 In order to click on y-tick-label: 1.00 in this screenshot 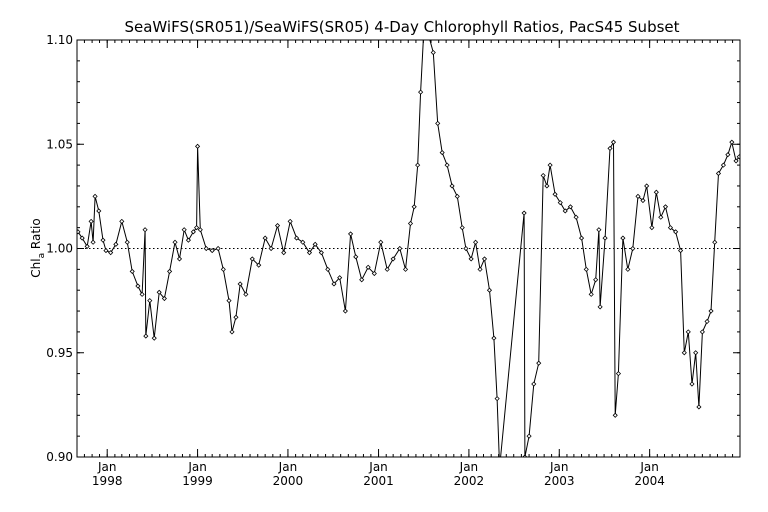, I will do `click(59, 249)`.